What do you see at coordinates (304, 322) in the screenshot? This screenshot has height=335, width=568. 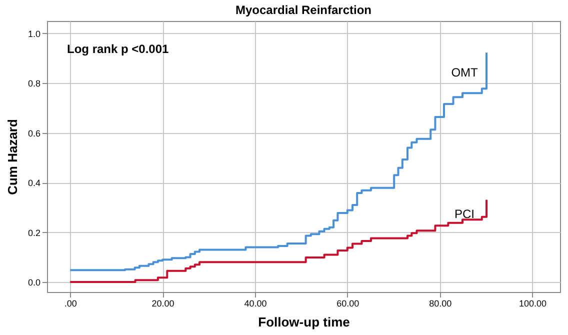 I see `x-axis-title: Follow-up time` at bounding box center [304, 322].